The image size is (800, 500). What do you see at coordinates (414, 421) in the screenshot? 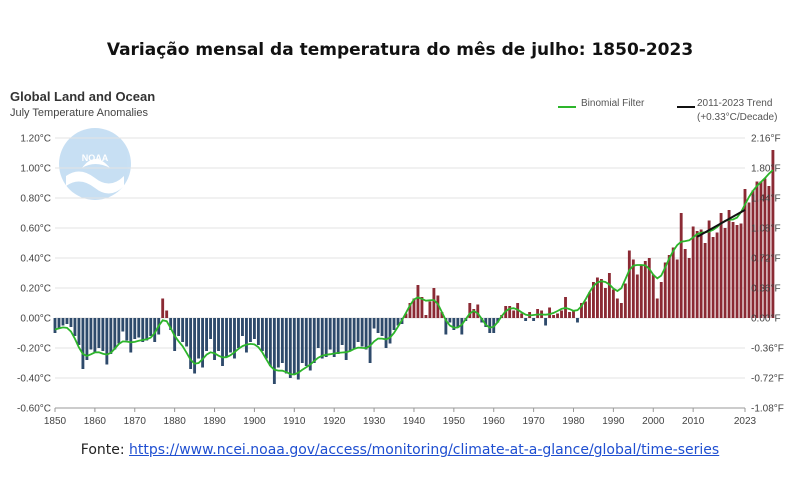
I see `x-tick-label: 1940` at bounding box center [414, 421].